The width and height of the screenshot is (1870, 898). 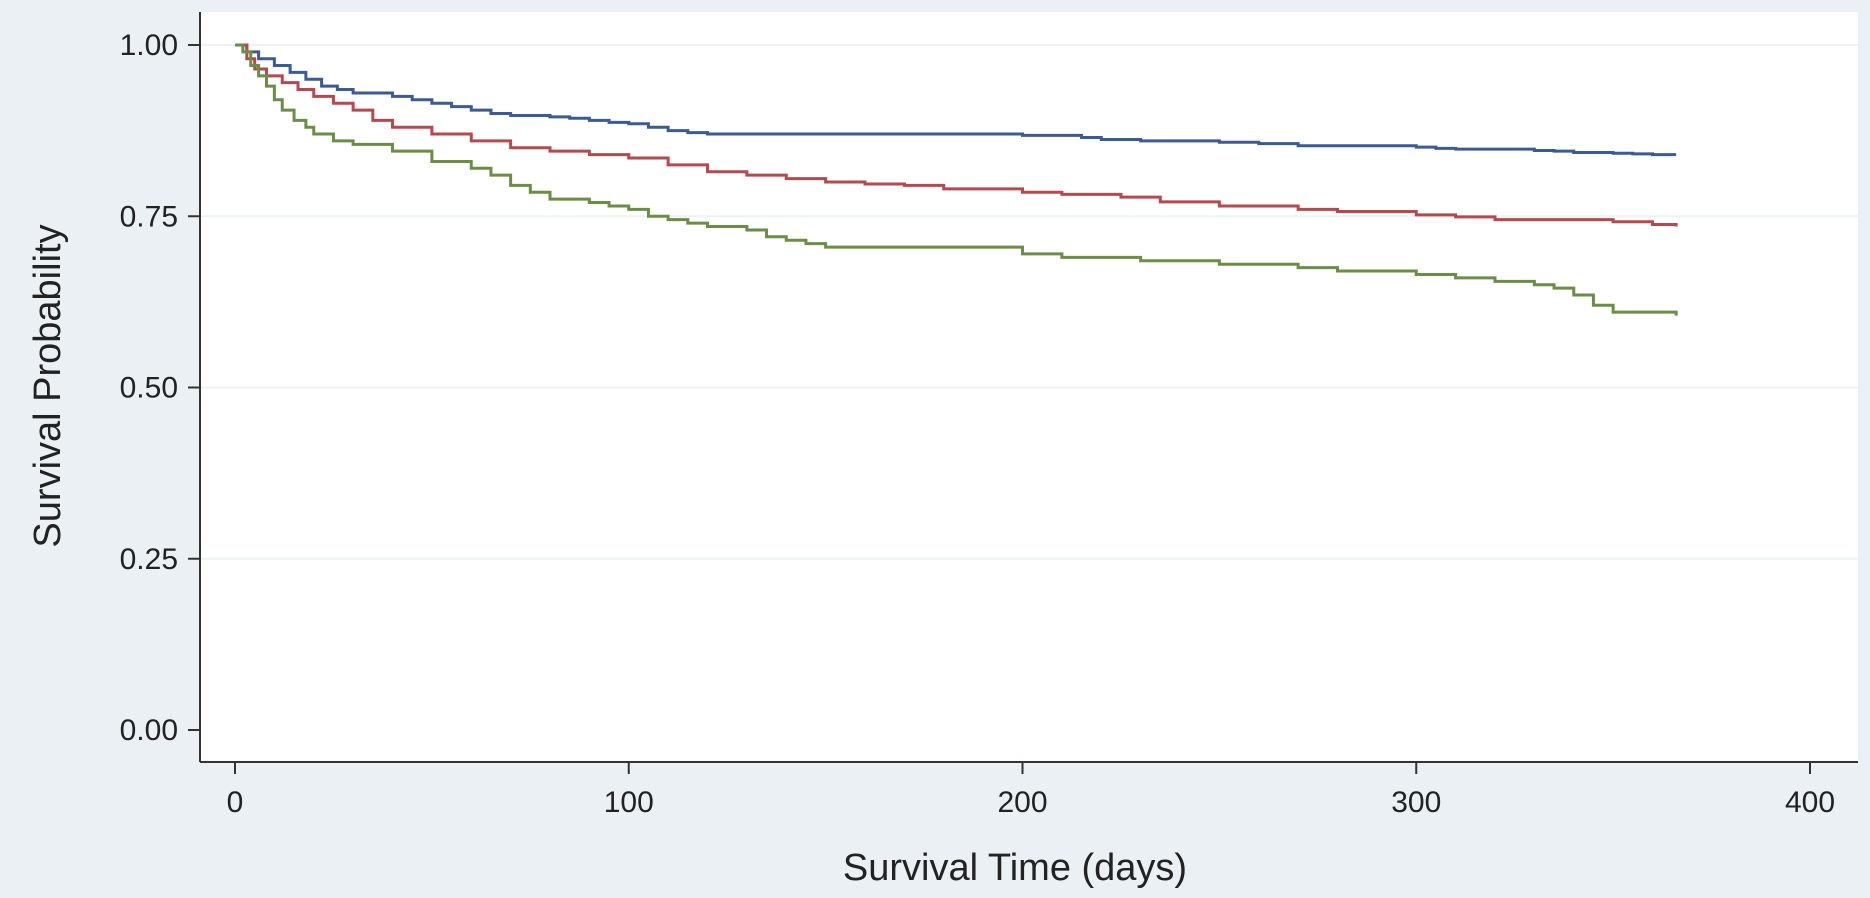 What do you see at coordinates (629, 802) in the screenshot?
I see `x-tick-label: 100` at bounding box center [629, 802].